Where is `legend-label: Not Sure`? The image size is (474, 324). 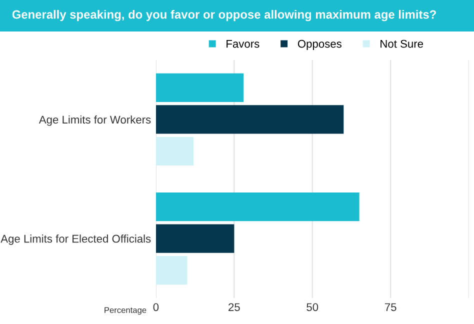
legend-label: Not Sure is located at coordinates (402, 44).